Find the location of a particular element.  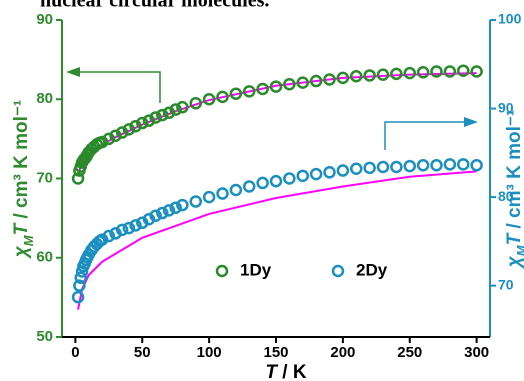

y-tick-label: 50 is located at coordinates (44, 336).